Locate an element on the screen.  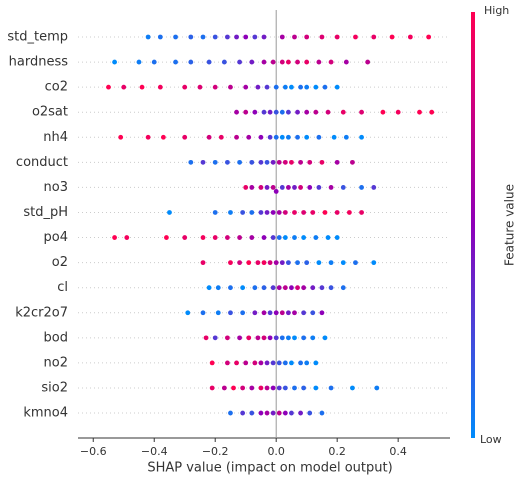
feature-label: kmno4 is located at coordinates (45, 413).